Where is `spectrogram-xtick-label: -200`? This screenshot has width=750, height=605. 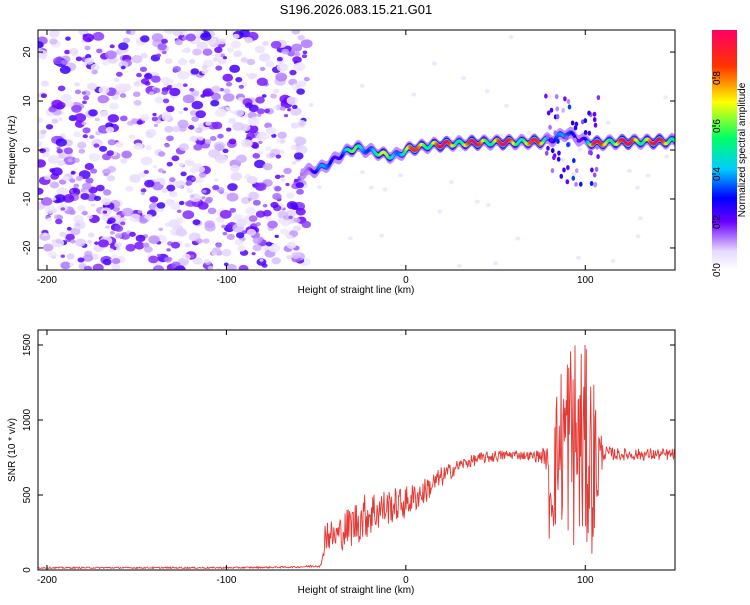
spectrogram-xtick-label: -200 is located at coordinates (47, 280).